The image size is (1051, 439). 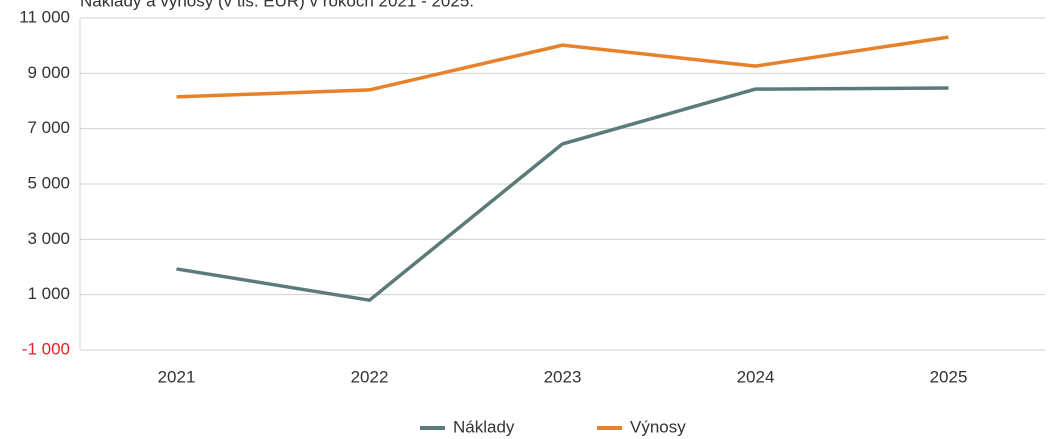 What do you see at coordinates (48, 72) in the screenshot?
I see `y-tick-label: 9 000` at bounding box center [48, 72].